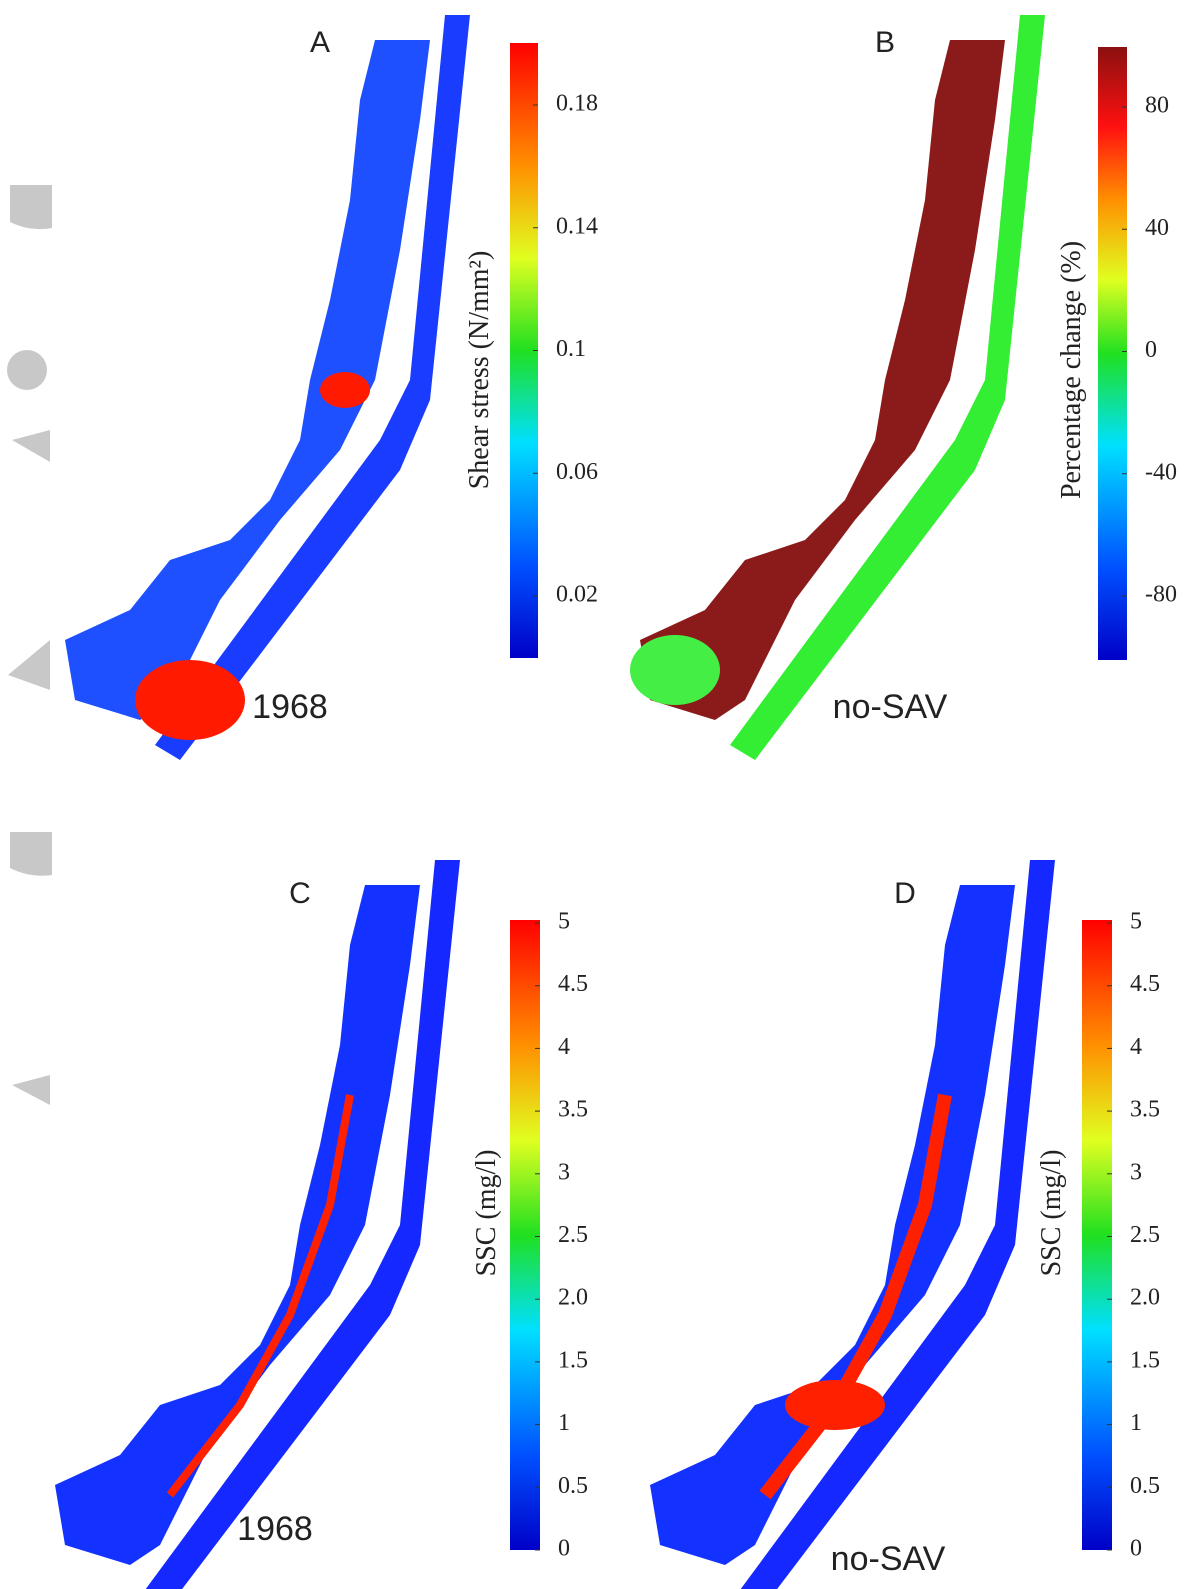  What do you see at coordinates (1157, 228) in the screenshot?
I see `colorbar-tick-label: 40` at bounding box center [1157, 228].